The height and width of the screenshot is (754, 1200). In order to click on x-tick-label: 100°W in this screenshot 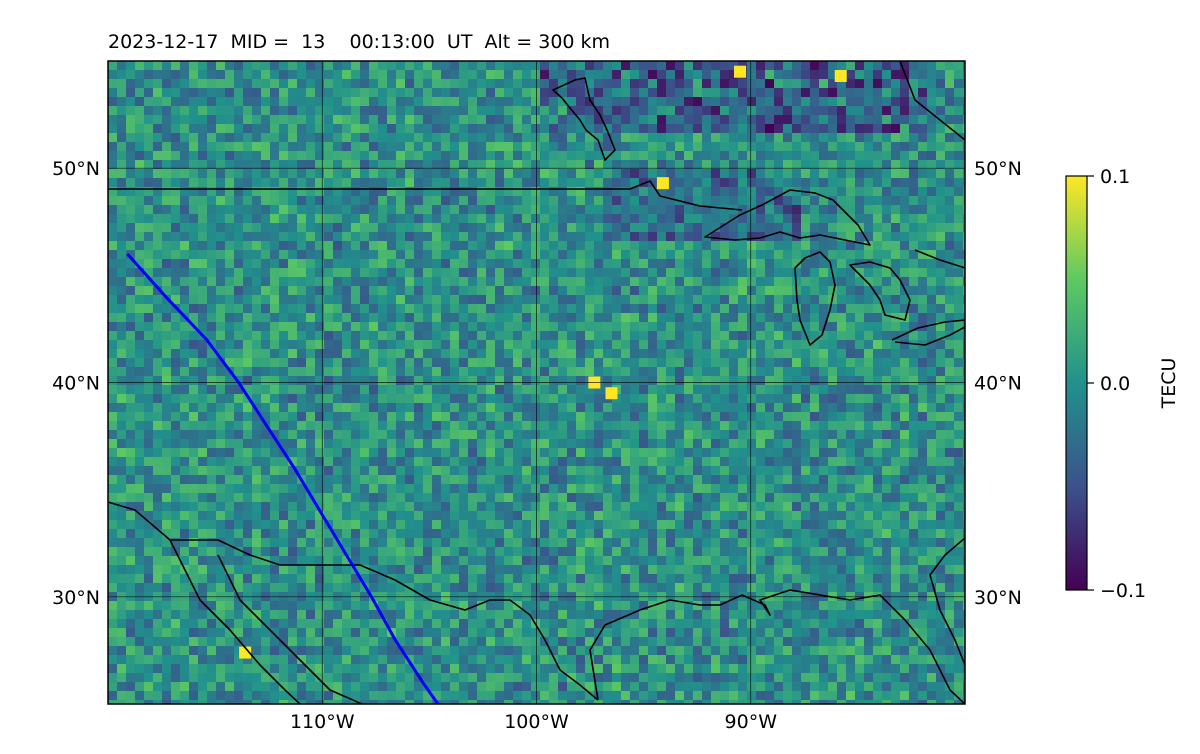, I will do `click(536, 722)`.